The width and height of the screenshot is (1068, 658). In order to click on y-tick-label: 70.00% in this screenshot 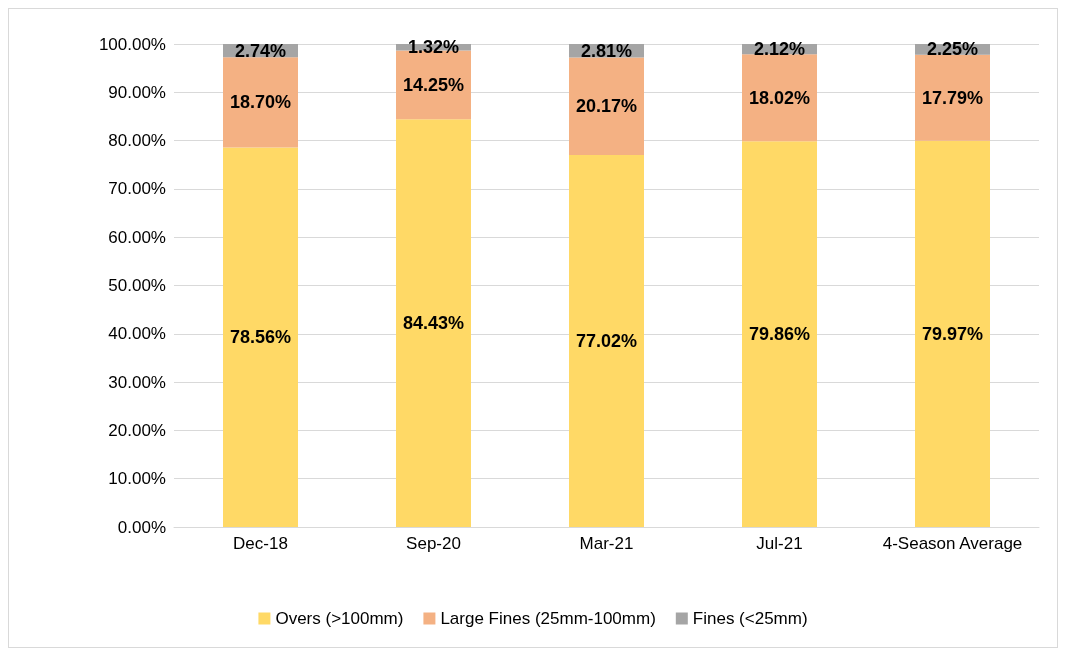, I will do `click(137, 189)`.